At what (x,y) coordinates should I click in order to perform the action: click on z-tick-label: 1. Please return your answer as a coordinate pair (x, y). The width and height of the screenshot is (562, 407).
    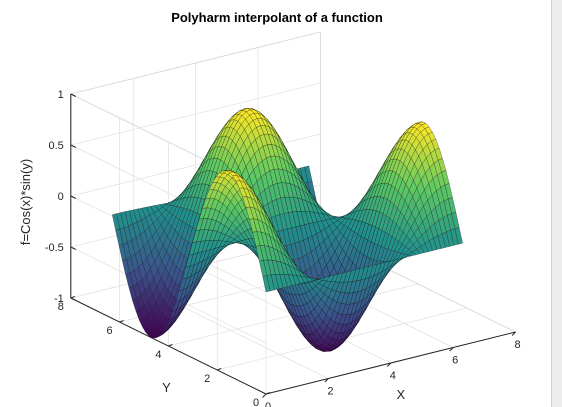
    Looking at the image, I should click on (61, 95).